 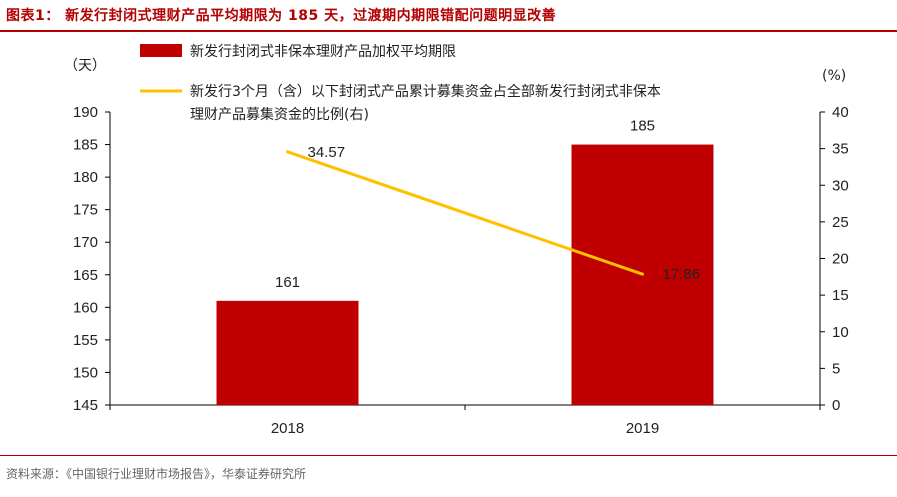 What do you see at coordinates (85, 307) in the screenshot?
I see `left-tick-label: 160` at bounding box center [85, 307].